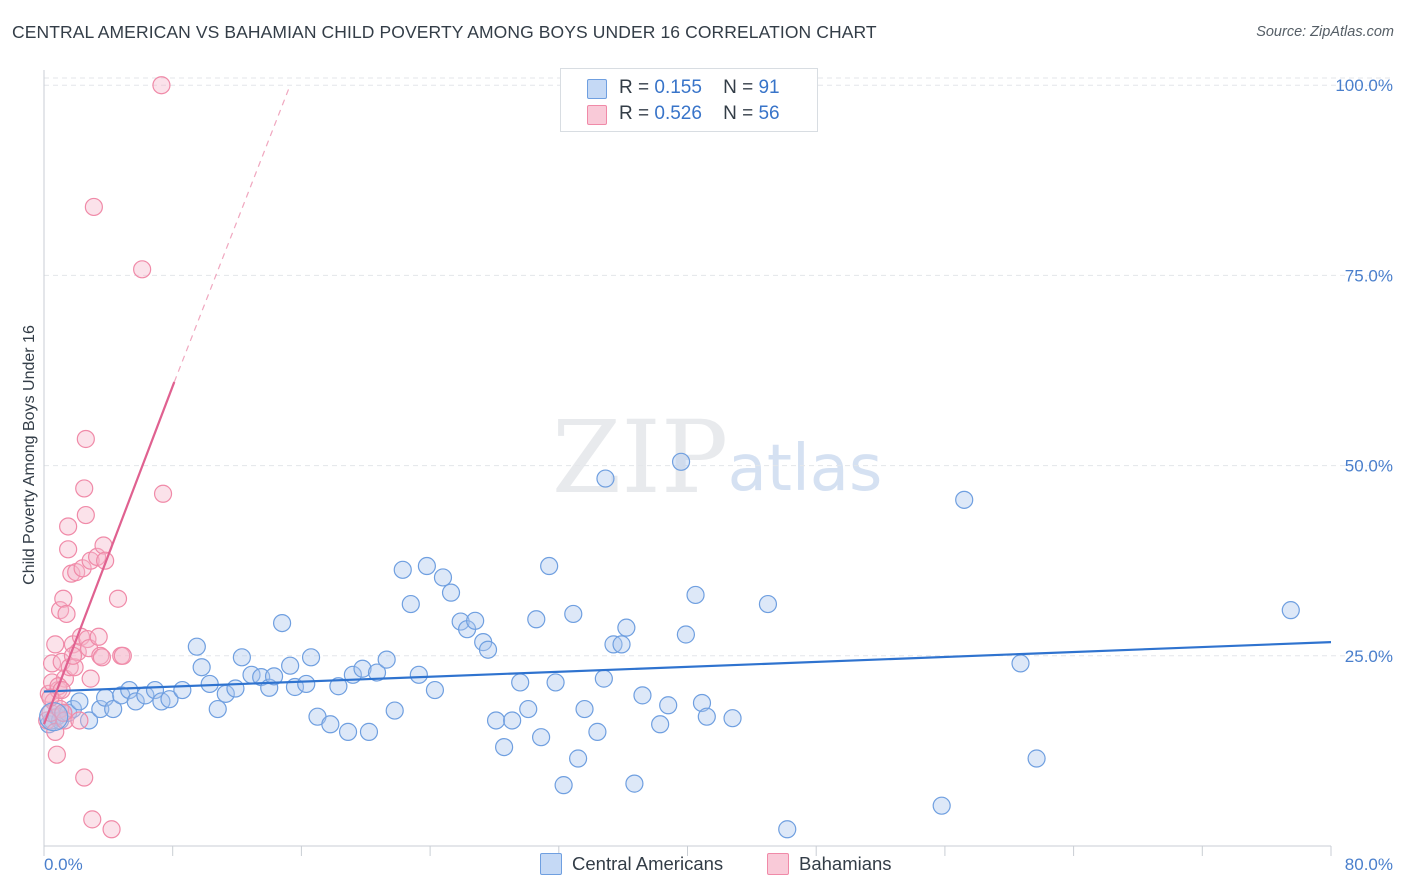 This screenshot has width=1406, height=892. Describe the element at coordinates (648, 863) in the screenshot. I see `bottom-legend-label: Central Americans` at that location.